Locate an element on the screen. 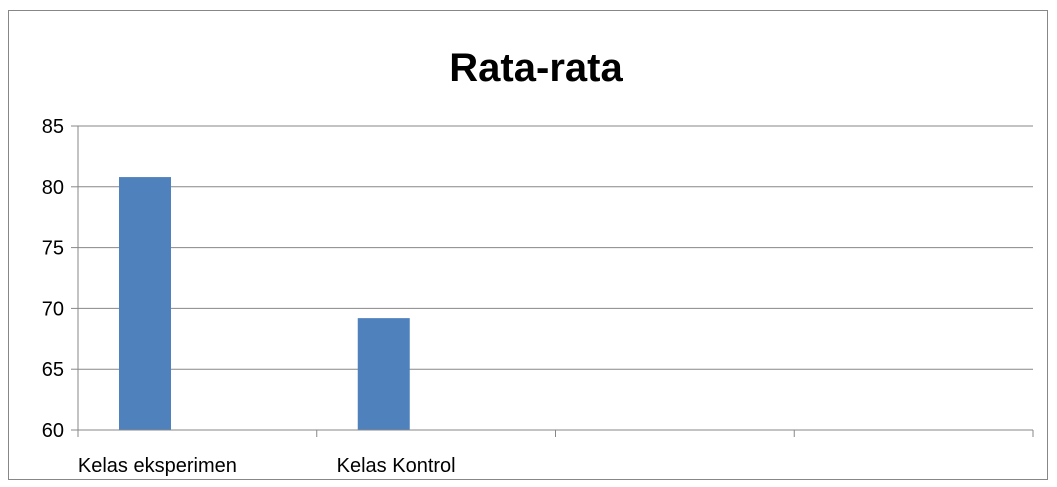 The width and height of the screenshot is (1057, 487). chart-title: Rata-rata is located at coordinates (536, 68).